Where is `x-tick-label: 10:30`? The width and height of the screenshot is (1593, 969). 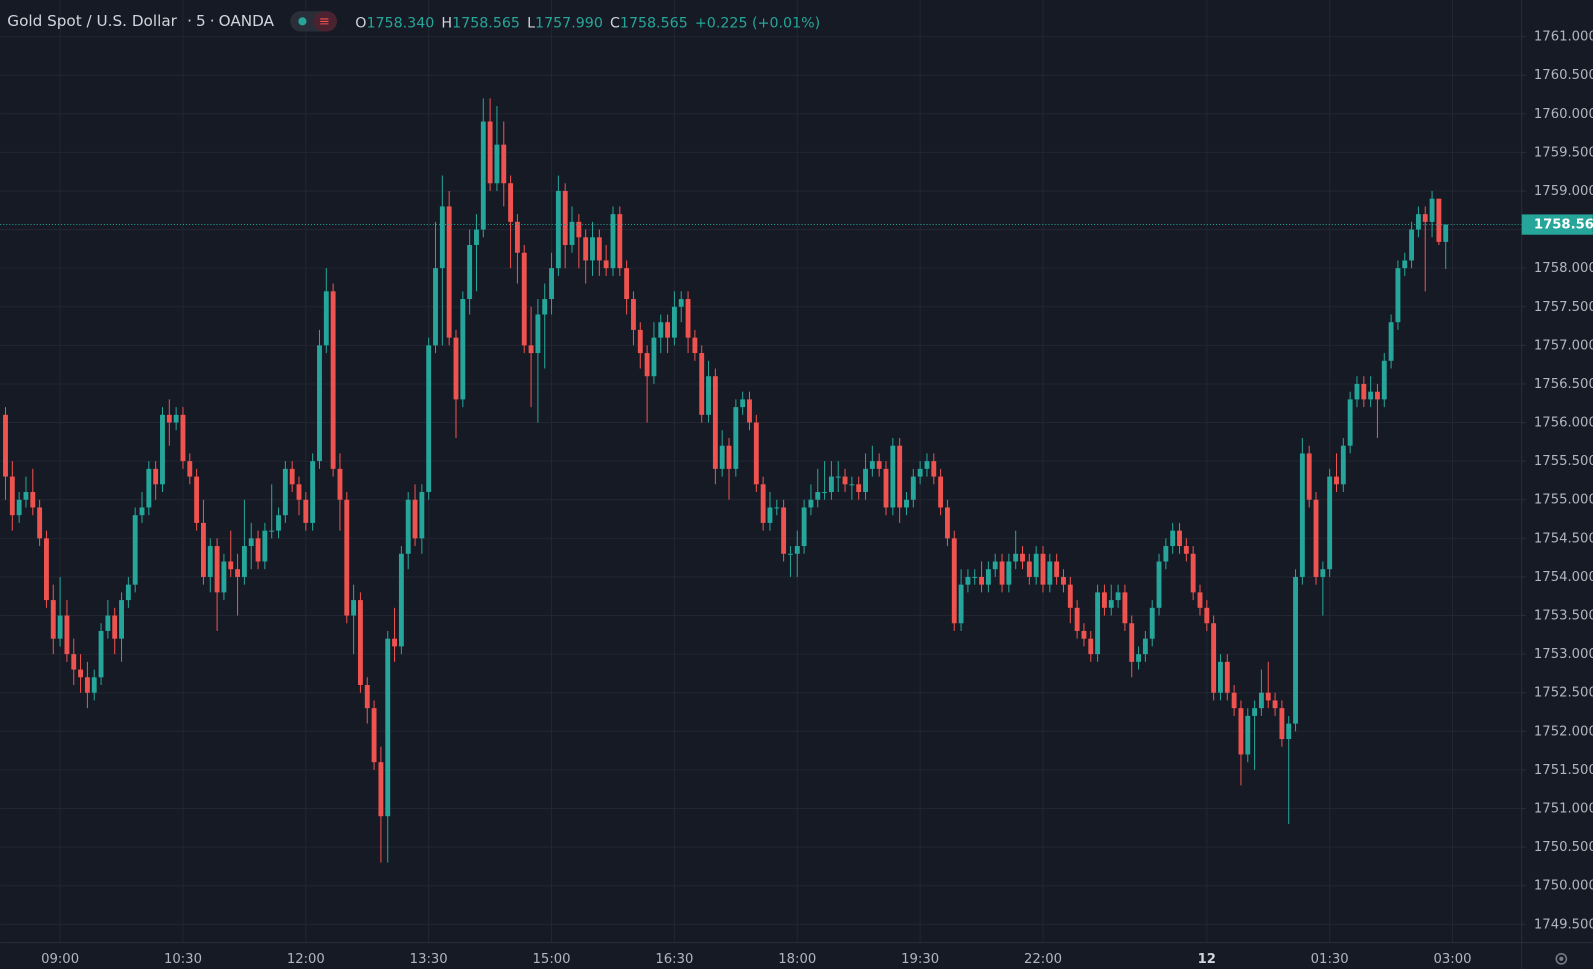
x-tick-label: 10:30 is located at coordinates (183, 959).